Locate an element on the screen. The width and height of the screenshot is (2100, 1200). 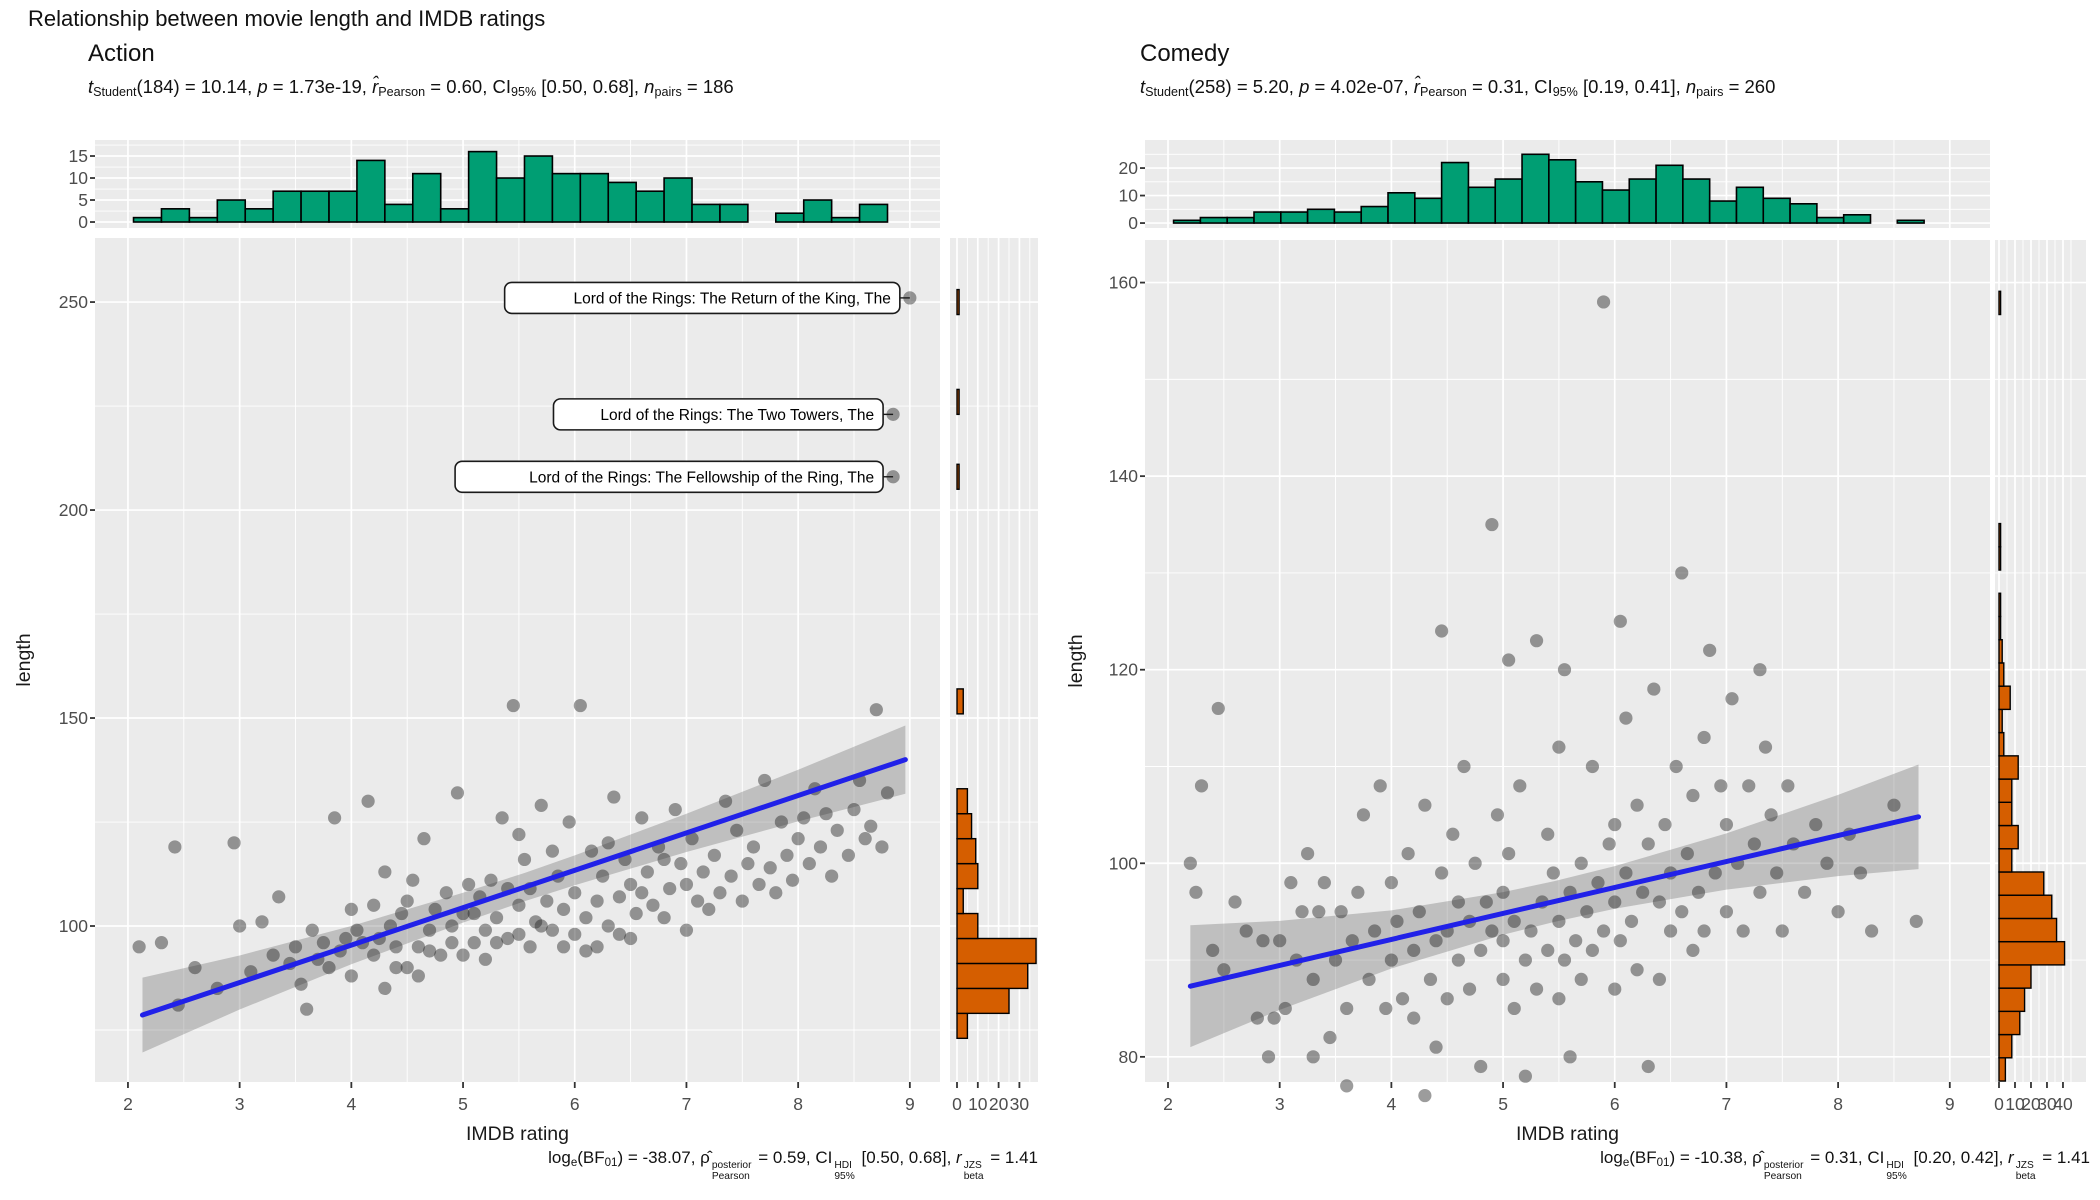
svg-text: 4 is located at coordinates (1392, 1104).